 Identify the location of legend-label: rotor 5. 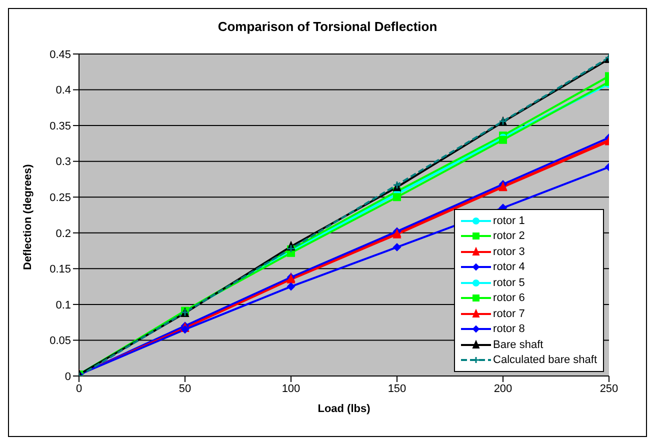
(509, 282).